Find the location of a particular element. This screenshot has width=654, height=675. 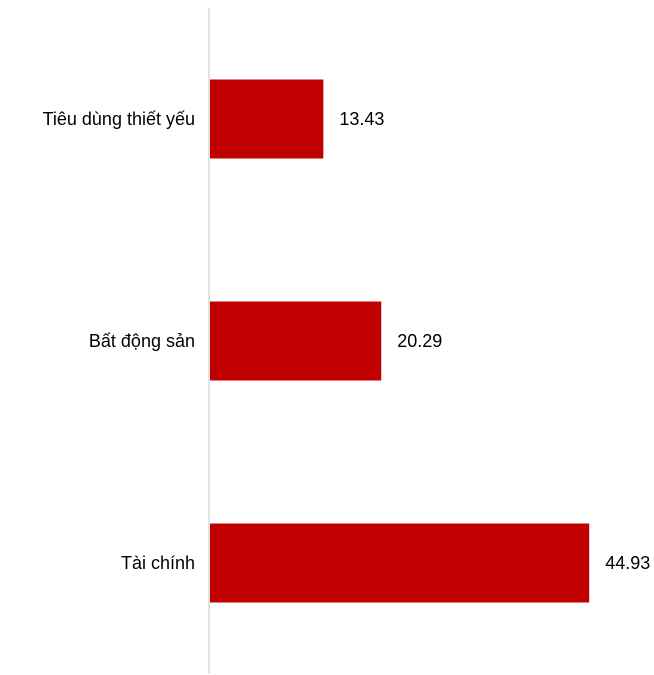

data-label-tieu-dung-thiet-yeu: 13.43 is located at coordinates (361, 119).